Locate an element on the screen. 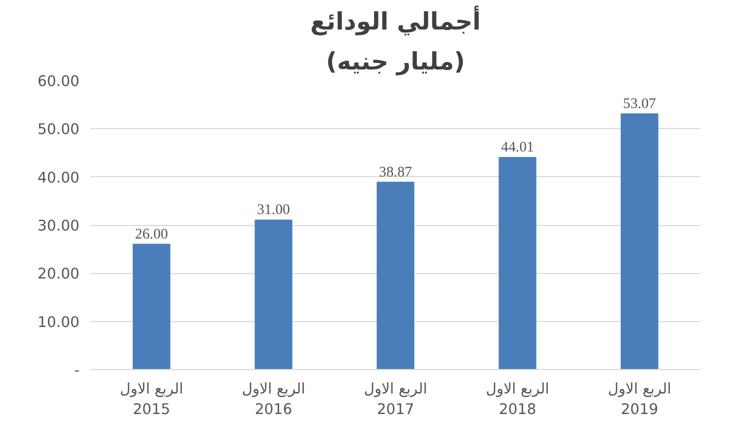 This screenshot has width=750, height=429. data-label: 53.07 is located at coordinates (639, 104).